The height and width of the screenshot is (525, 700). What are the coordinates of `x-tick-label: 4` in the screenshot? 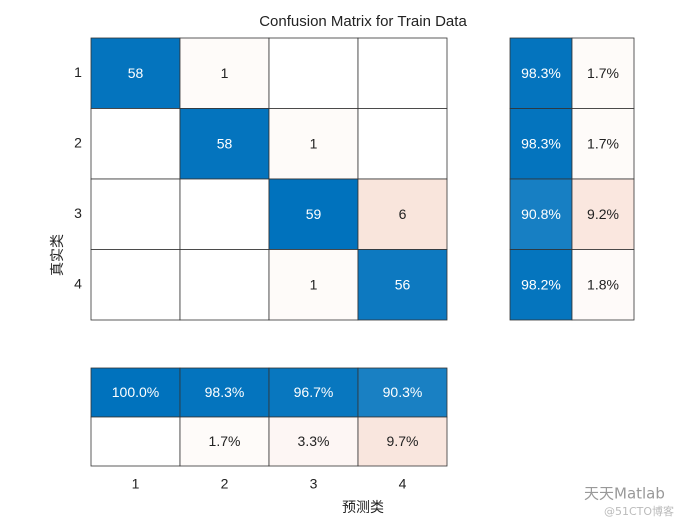 It's located at (403, 484).